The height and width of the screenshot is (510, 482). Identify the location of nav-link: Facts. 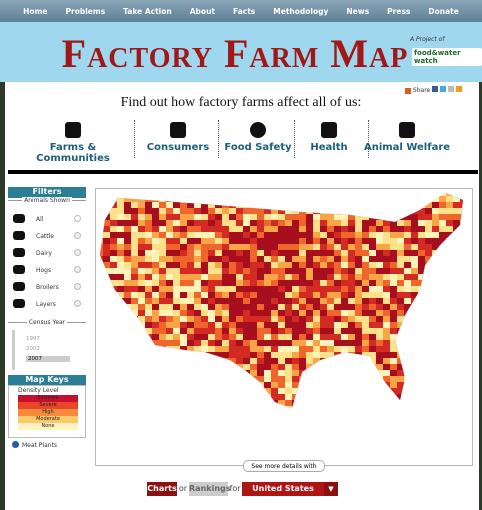
(244, 11).